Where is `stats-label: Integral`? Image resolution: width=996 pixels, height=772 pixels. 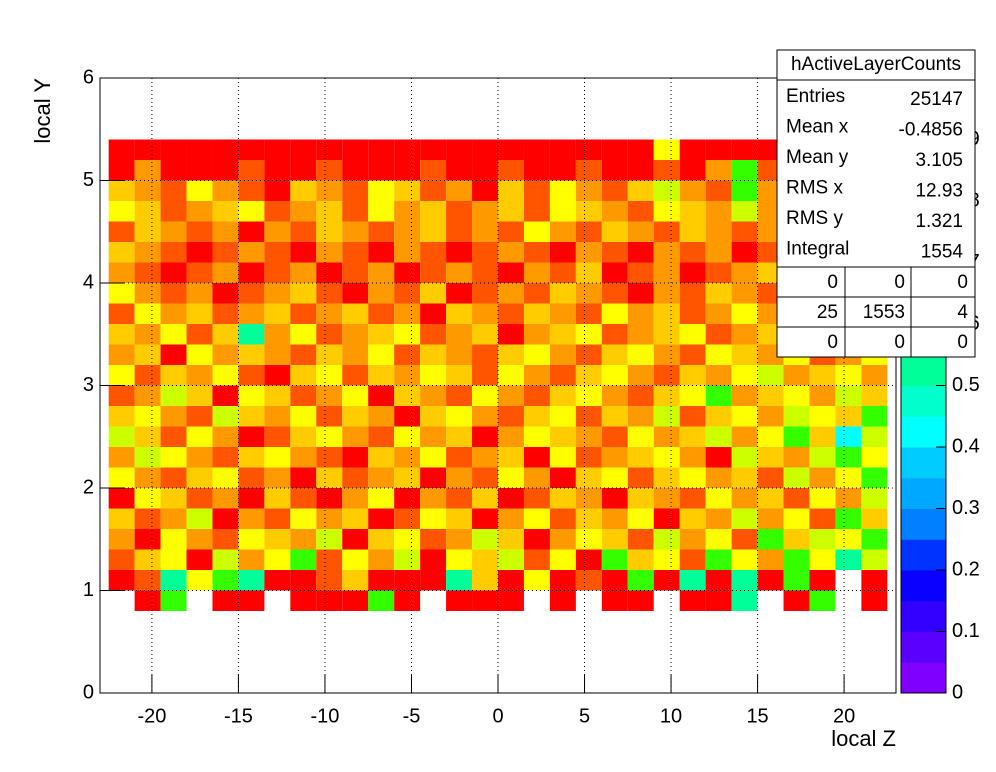 stats-label: Integral is located at coordinates (817, 249).